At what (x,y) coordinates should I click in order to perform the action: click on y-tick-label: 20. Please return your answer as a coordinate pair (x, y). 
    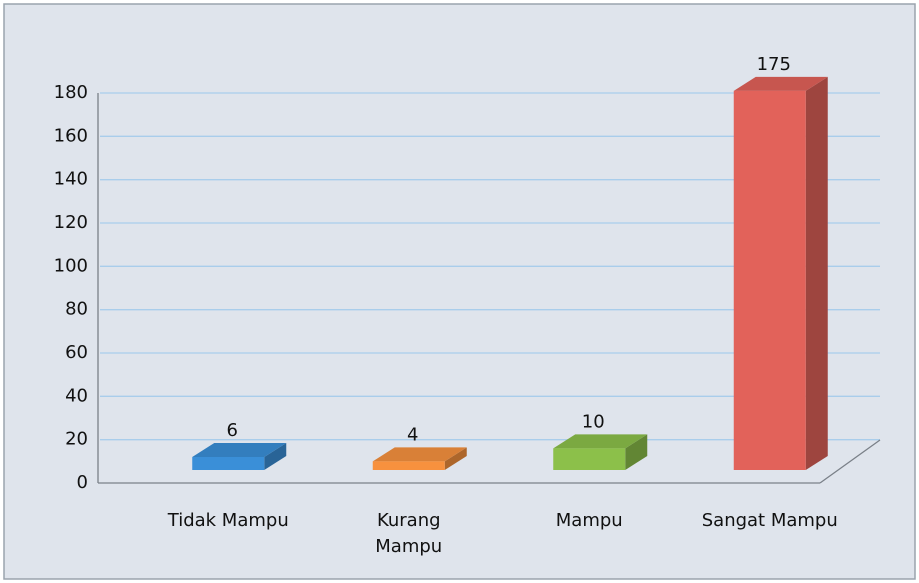
    Looking at the image, I should click on (76, 439).